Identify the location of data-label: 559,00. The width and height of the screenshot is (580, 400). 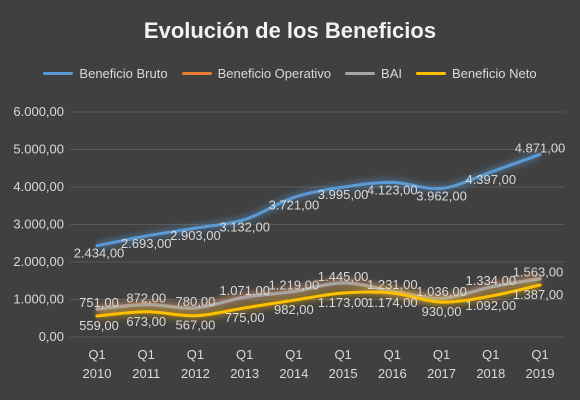
(99, 325).